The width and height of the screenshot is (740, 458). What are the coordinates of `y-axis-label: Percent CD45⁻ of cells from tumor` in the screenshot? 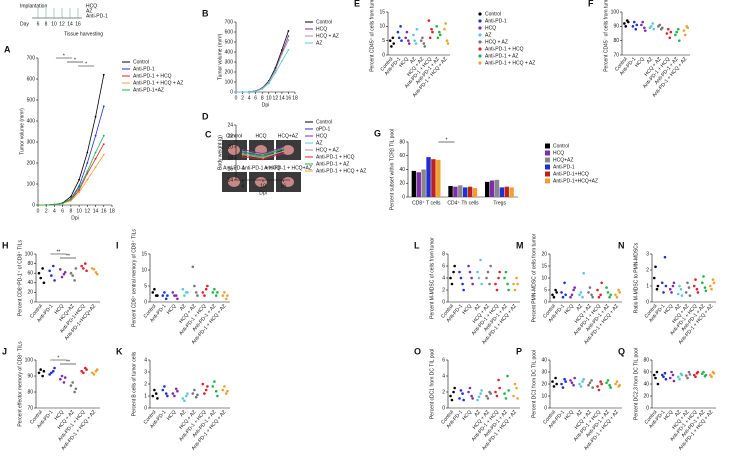 It's located at (606, 36).